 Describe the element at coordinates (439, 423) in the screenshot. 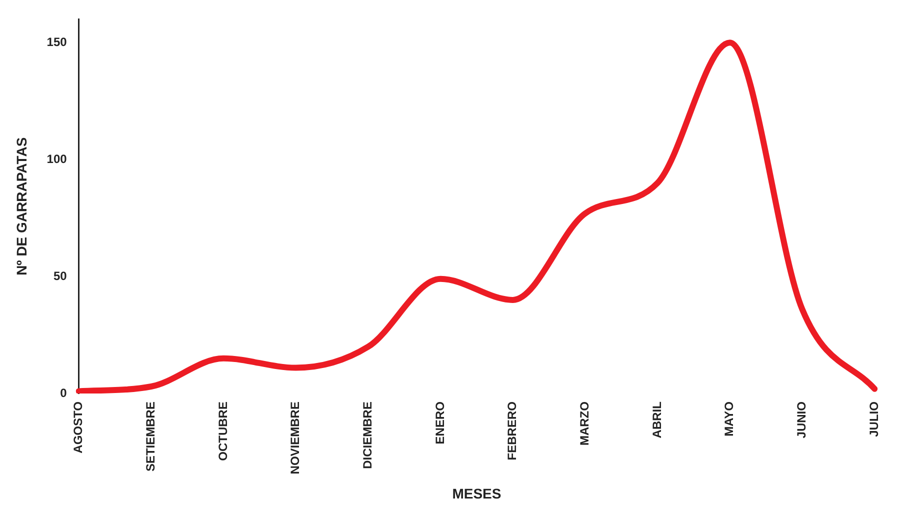

I see `x-tick-label: ENERO` at that location.